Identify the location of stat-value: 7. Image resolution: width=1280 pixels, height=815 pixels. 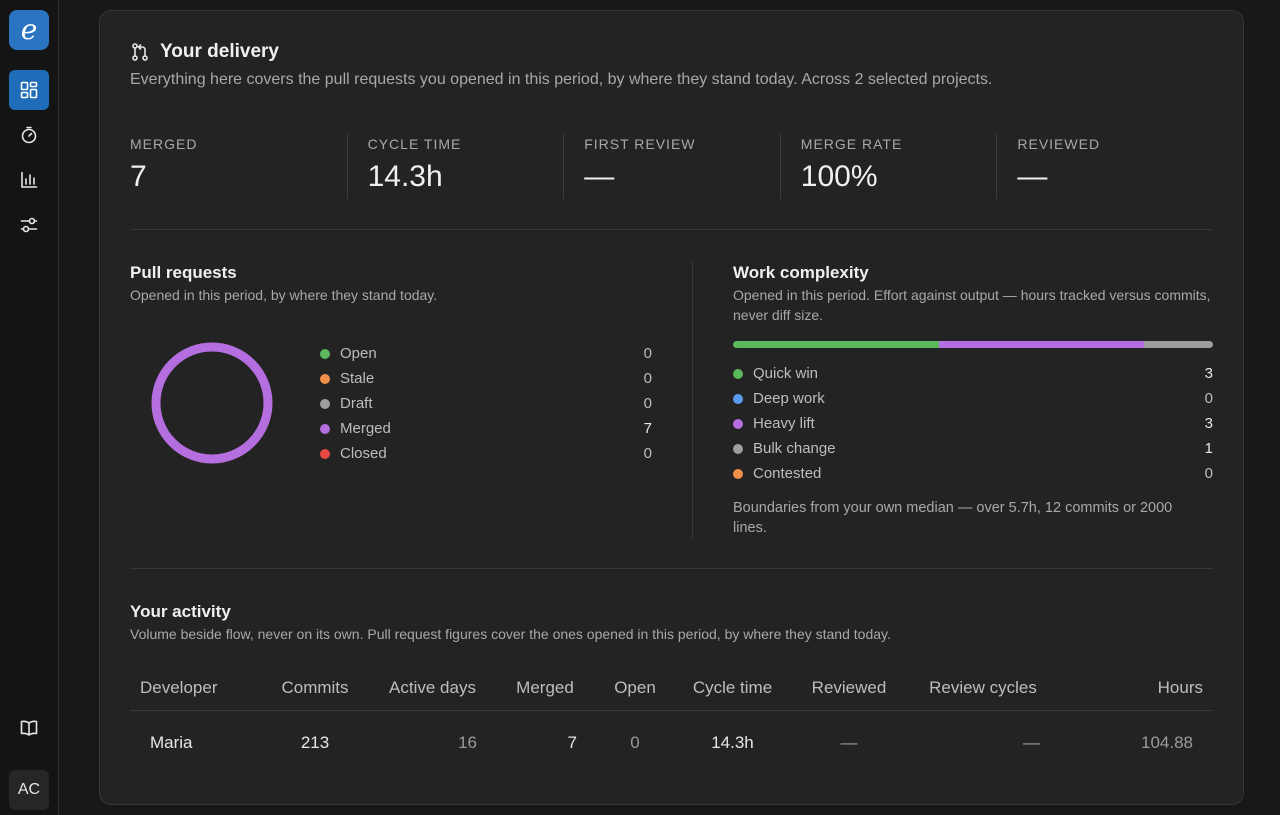
(138, 176).